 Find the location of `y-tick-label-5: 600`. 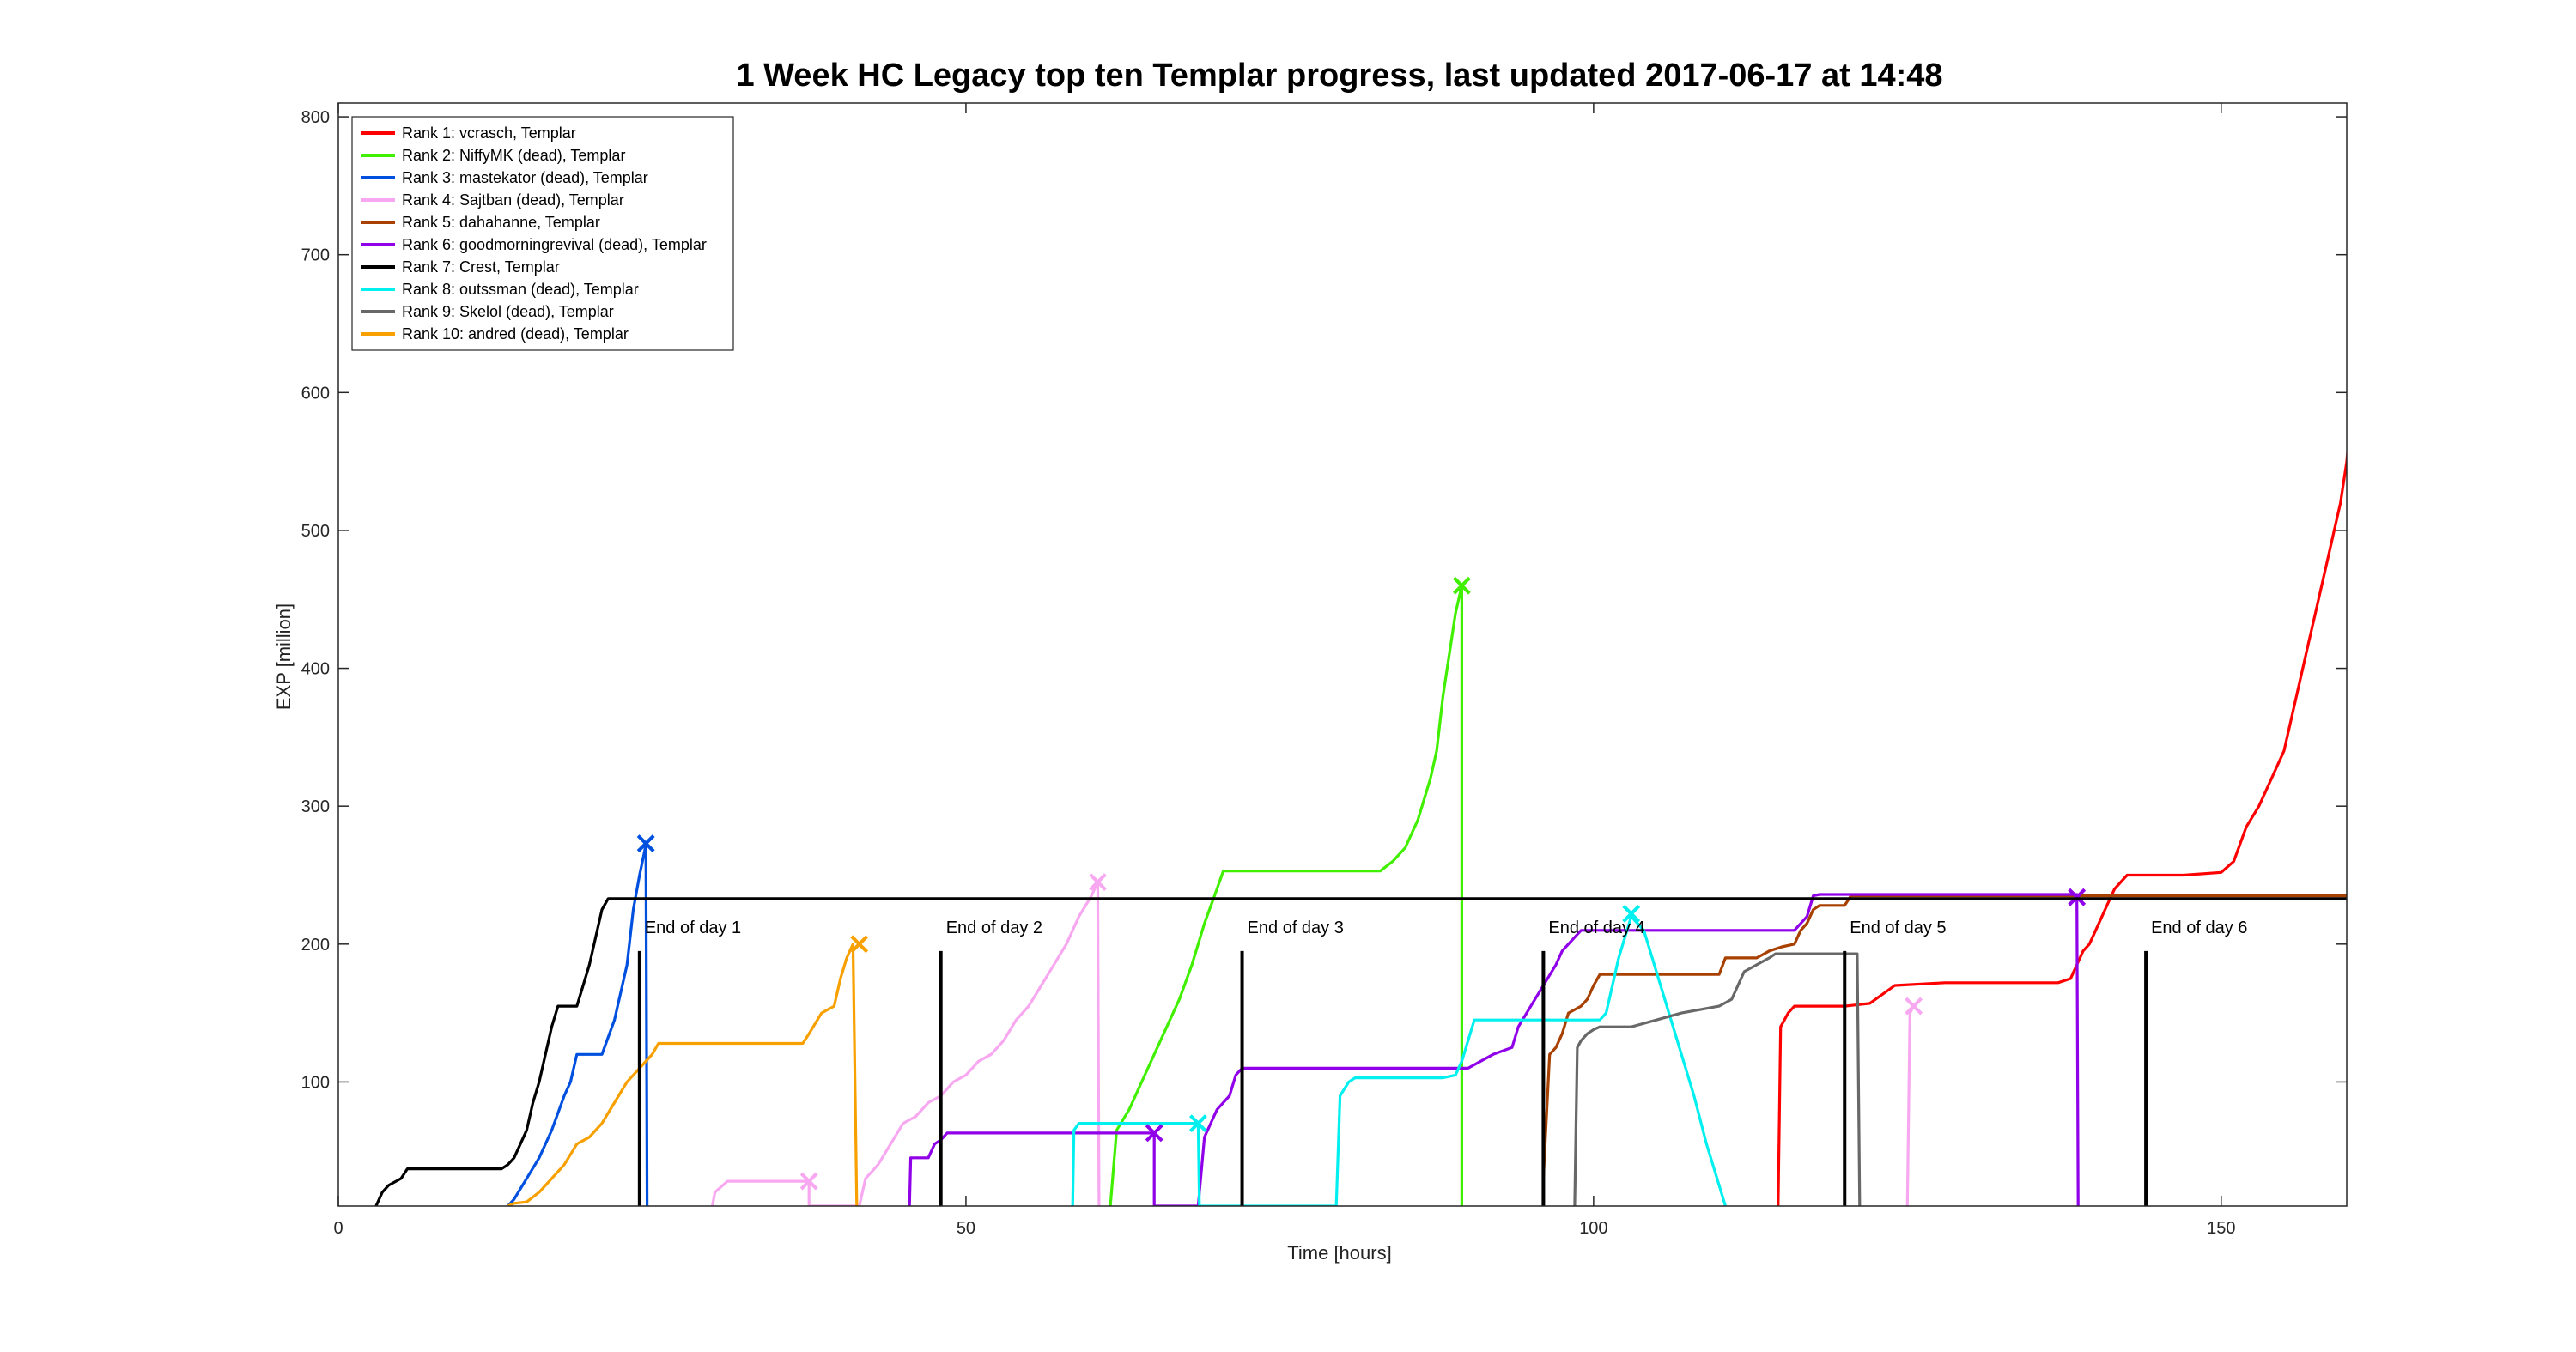

y-tick-label-5: 600 is located at coordinates (315, 393).